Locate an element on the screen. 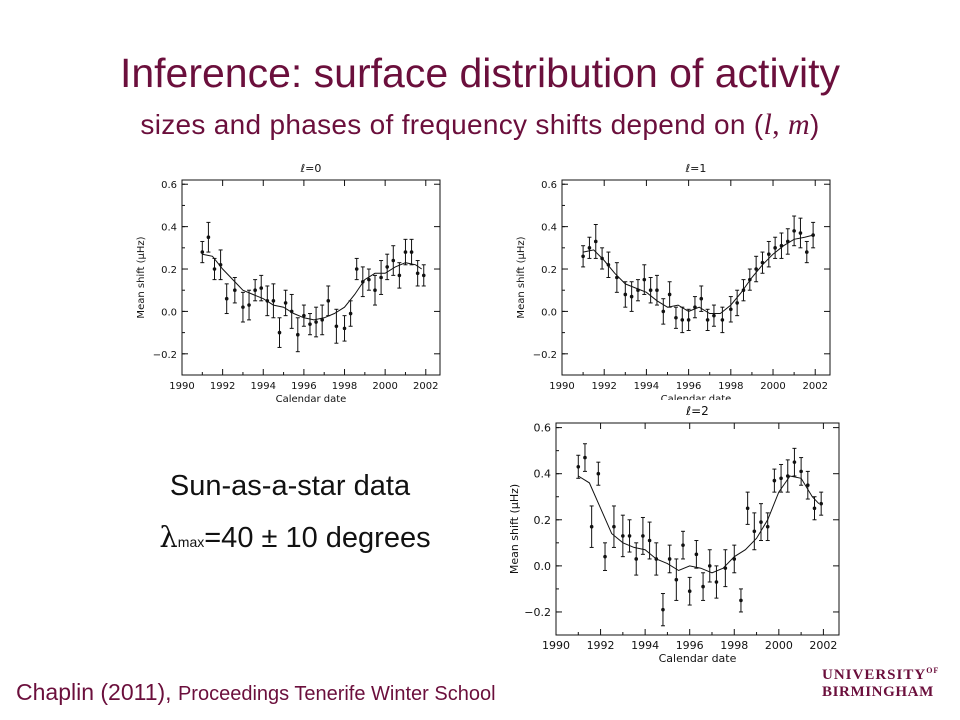  y-tick-label: 0.2 is located at coordinates (543, 520).